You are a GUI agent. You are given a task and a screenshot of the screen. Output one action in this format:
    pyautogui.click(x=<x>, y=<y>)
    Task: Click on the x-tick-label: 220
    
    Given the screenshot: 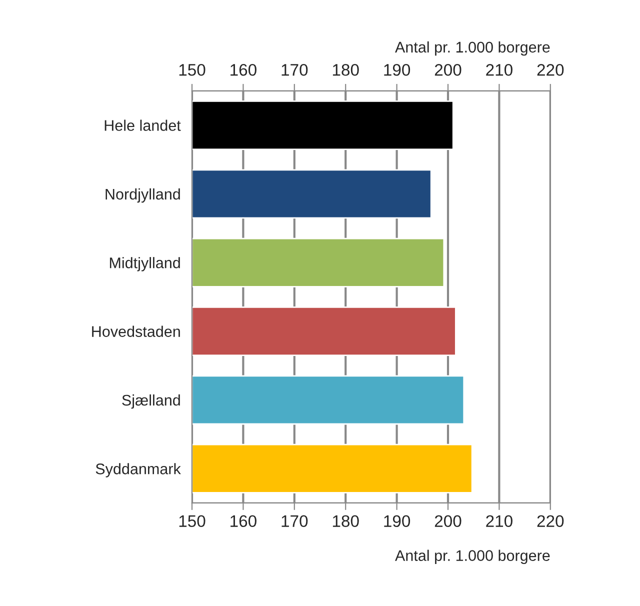 What is the action you would take?
    pyautogui.click(x=550, y=521)
    